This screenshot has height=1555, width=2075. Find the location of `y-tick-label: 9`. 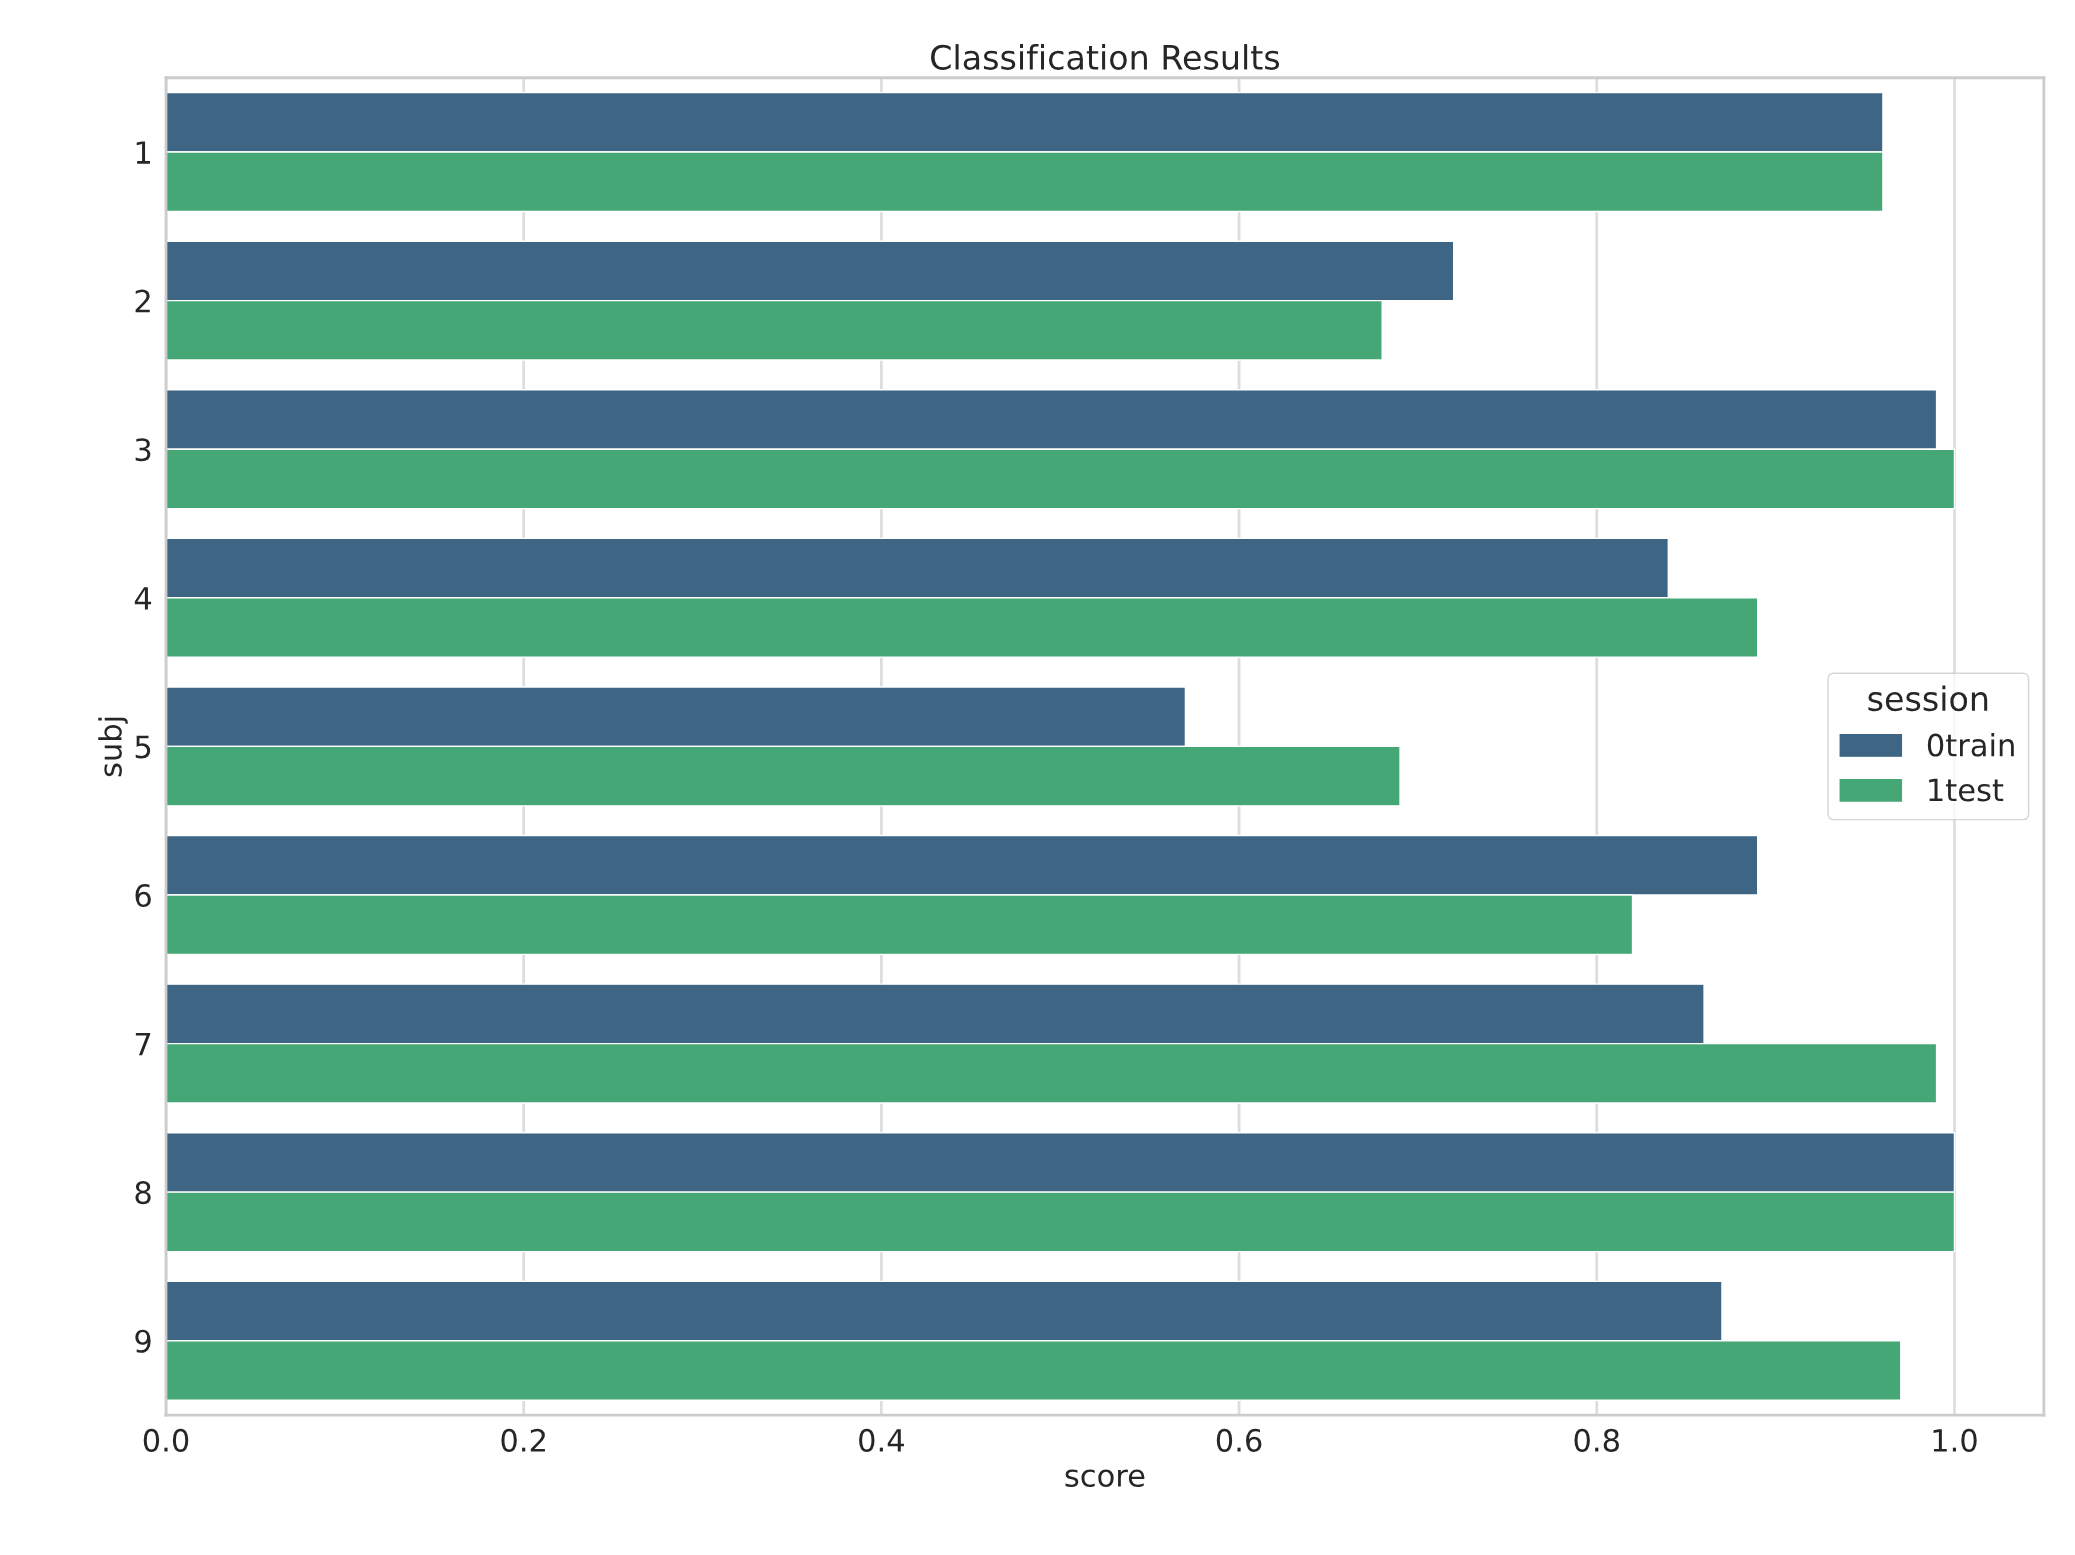

y-tick-label: 9 is located at coordinates (143, 1341).